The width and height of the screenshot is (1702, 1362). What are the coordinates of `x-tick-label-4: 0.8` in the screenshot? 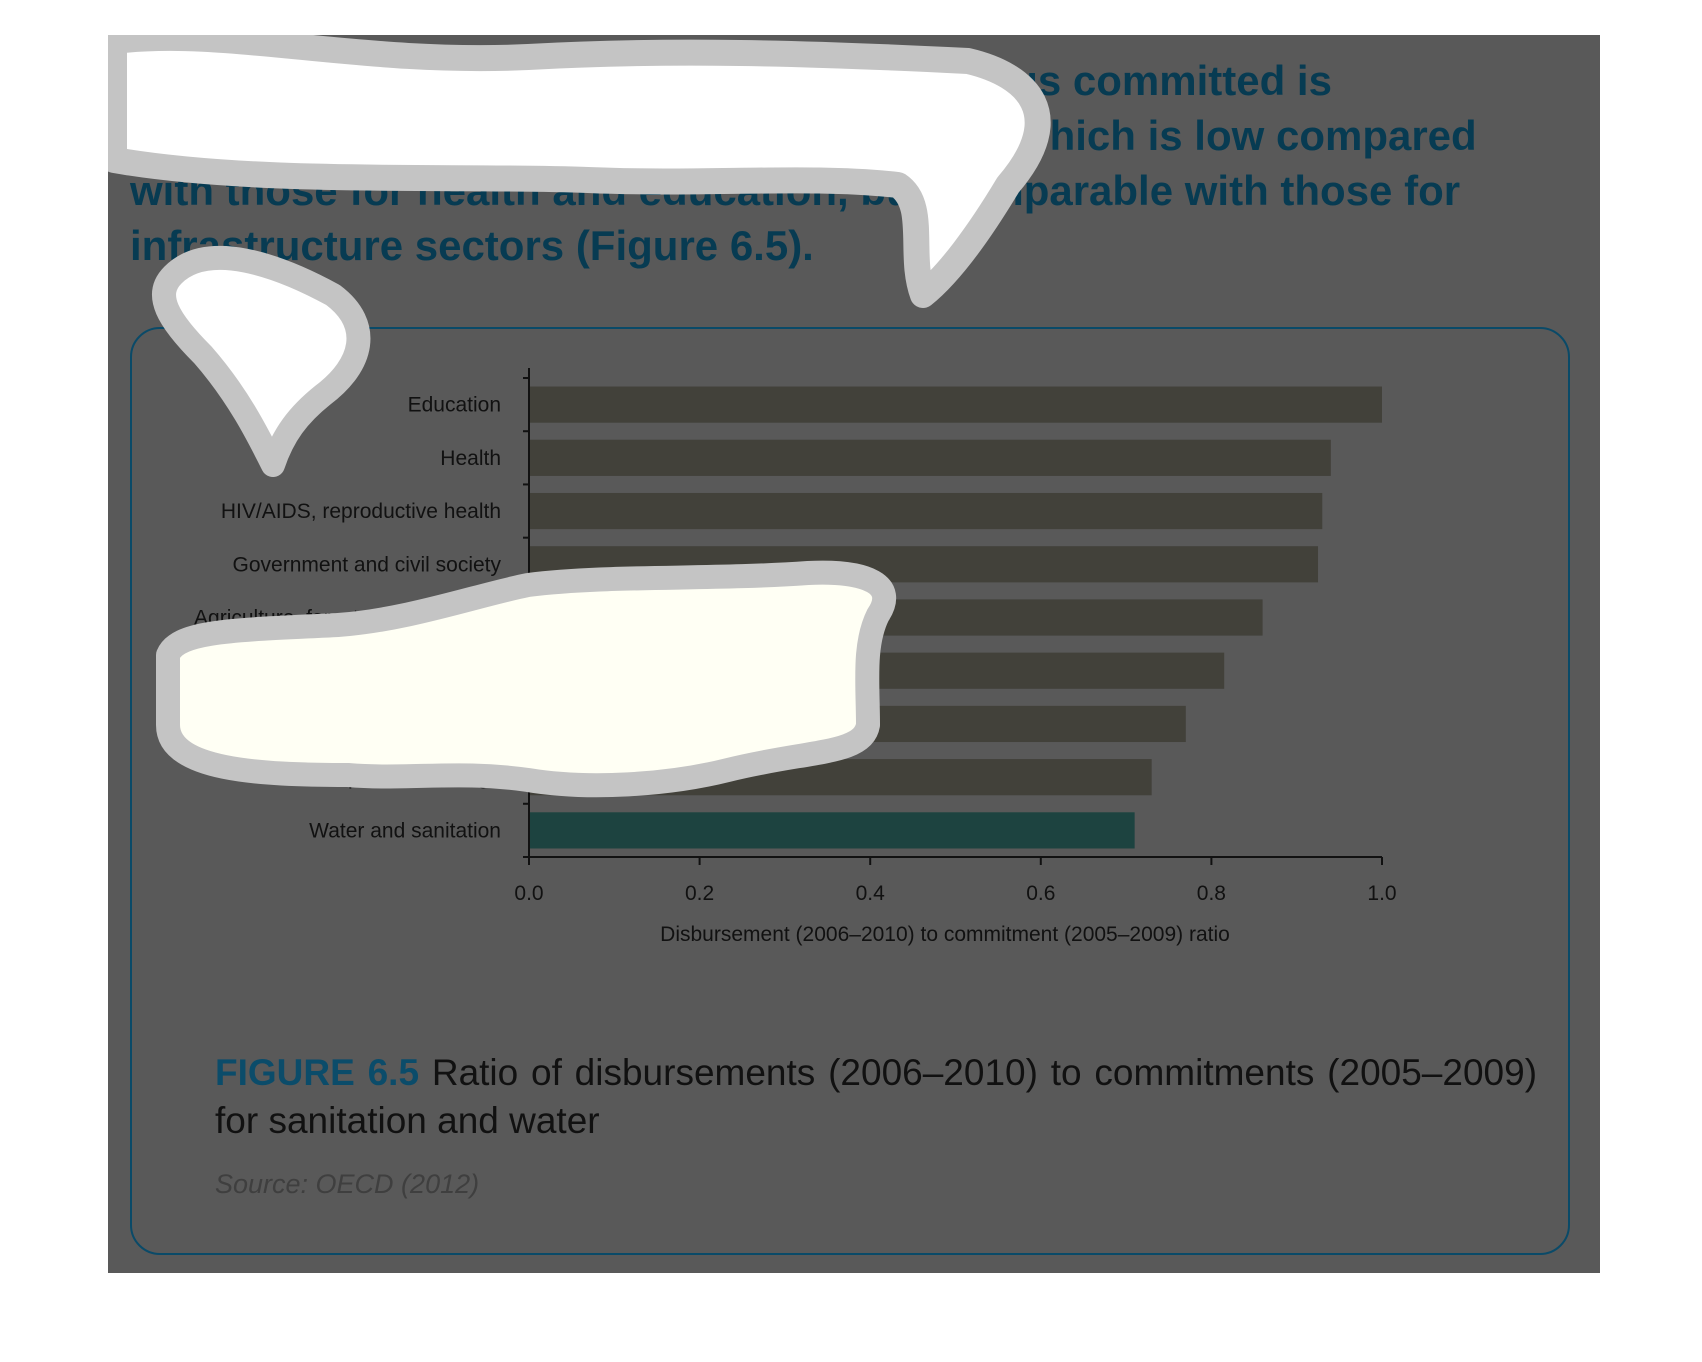 It's located at (1211, 893).